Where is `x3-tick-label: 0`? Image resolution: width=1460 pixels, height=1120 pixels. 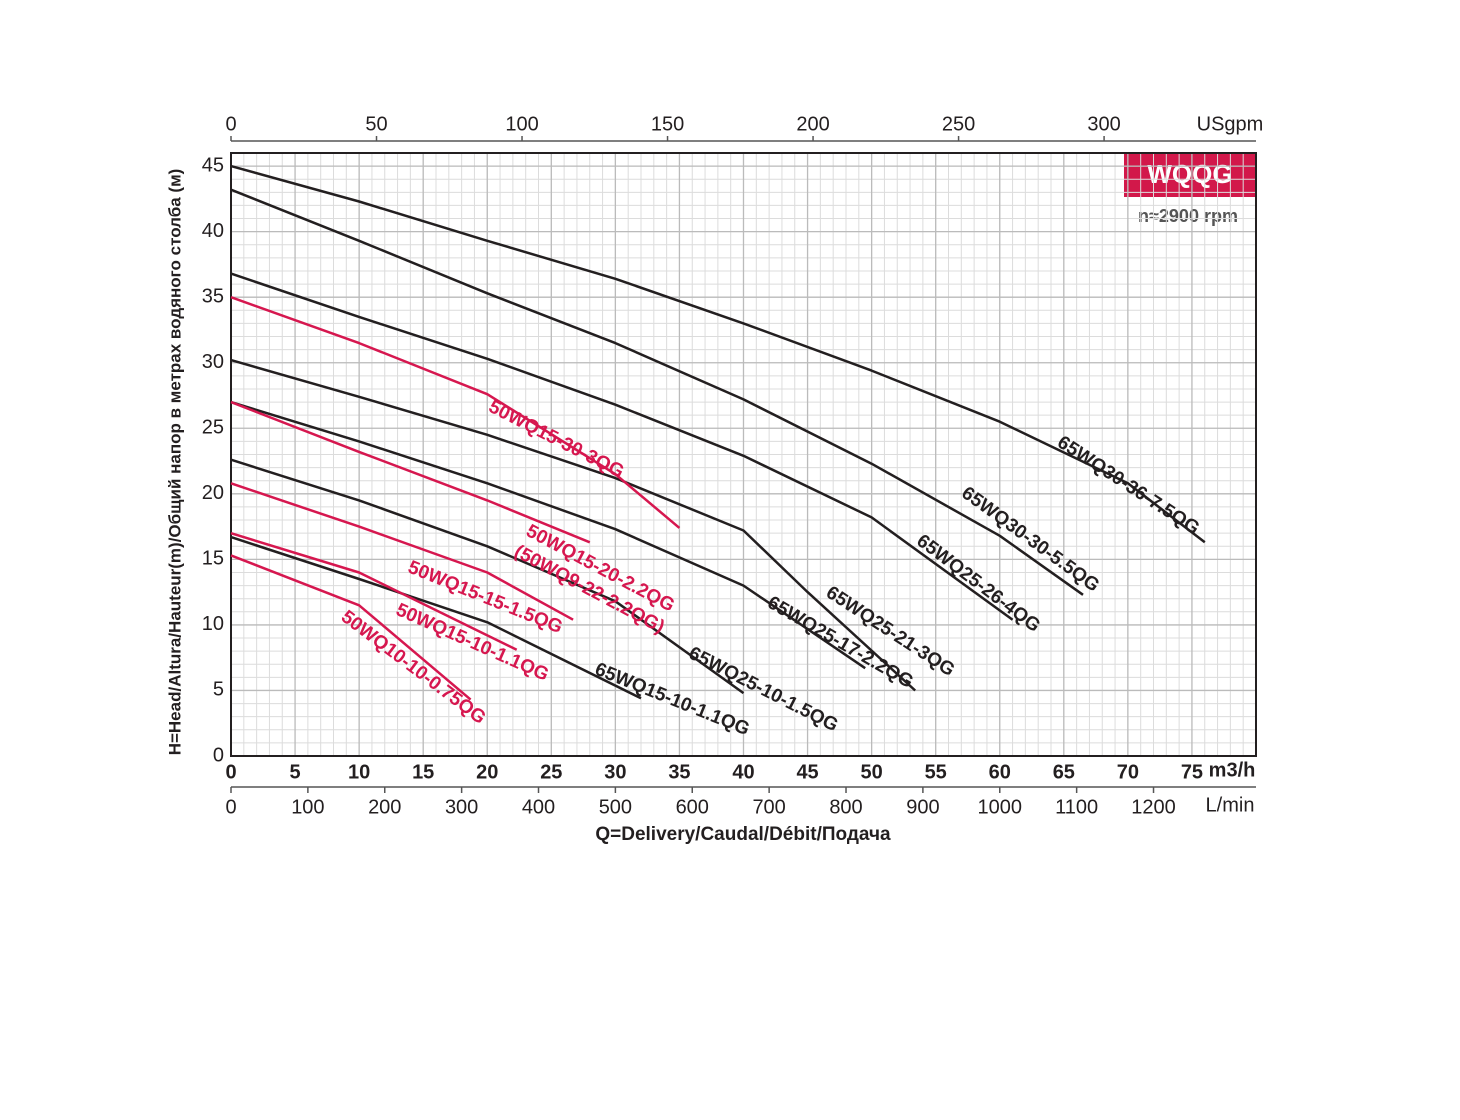 x3-tick-label: 0 is located at coordinates (230, 807).